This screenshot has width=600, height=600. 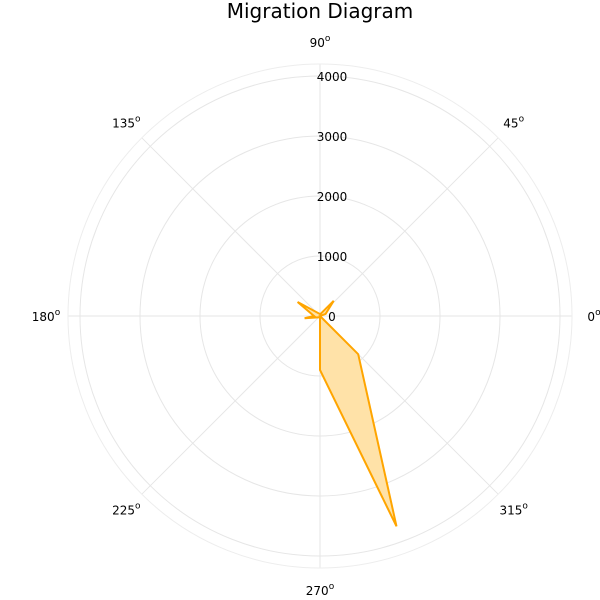 I want to click on series-layer, so click(x=347, y=413).